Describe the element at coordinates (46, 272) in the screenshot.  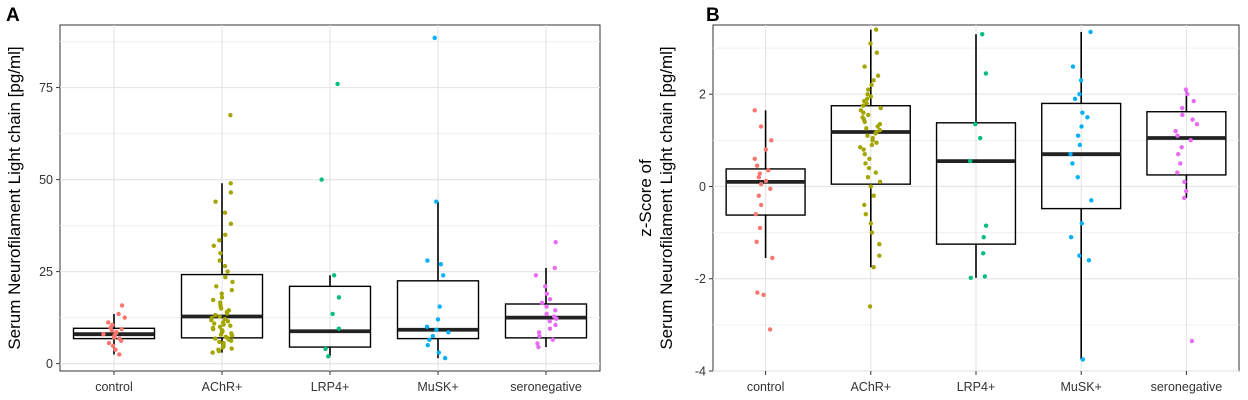
I see `y-tick-label: 25` at that location.